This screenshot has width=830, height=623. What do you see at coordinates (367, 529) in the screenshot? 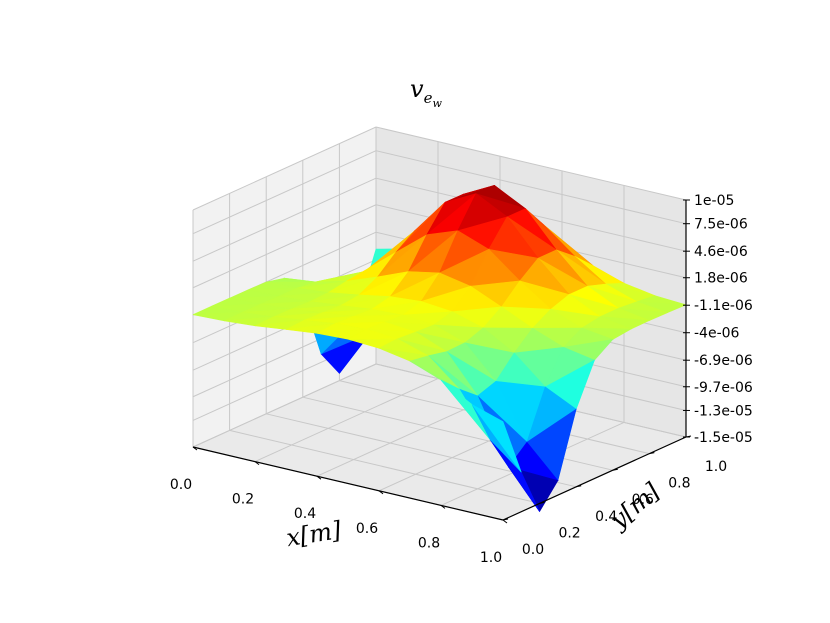
I see `x-tick-label: 0.6` at bounding box center [367, 529].